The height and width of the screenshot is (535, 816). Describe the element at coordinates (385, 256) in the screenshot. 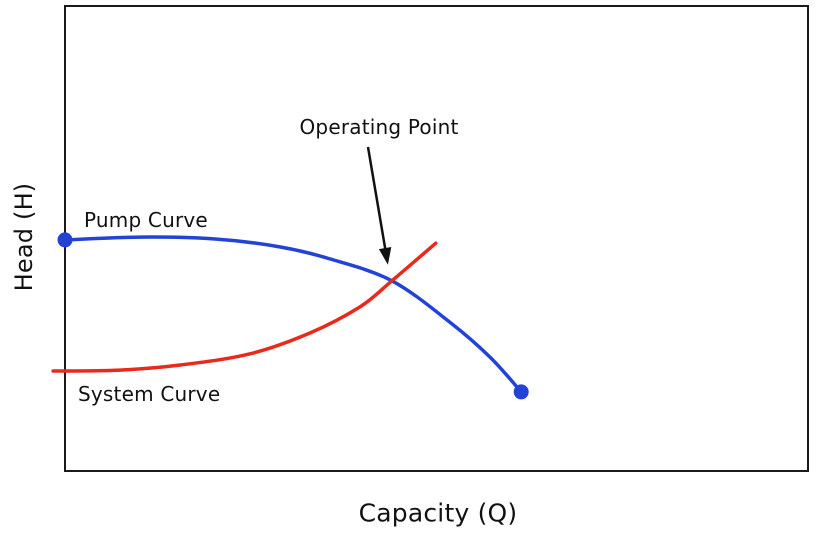

I see `arrowhead-icon` at that location.